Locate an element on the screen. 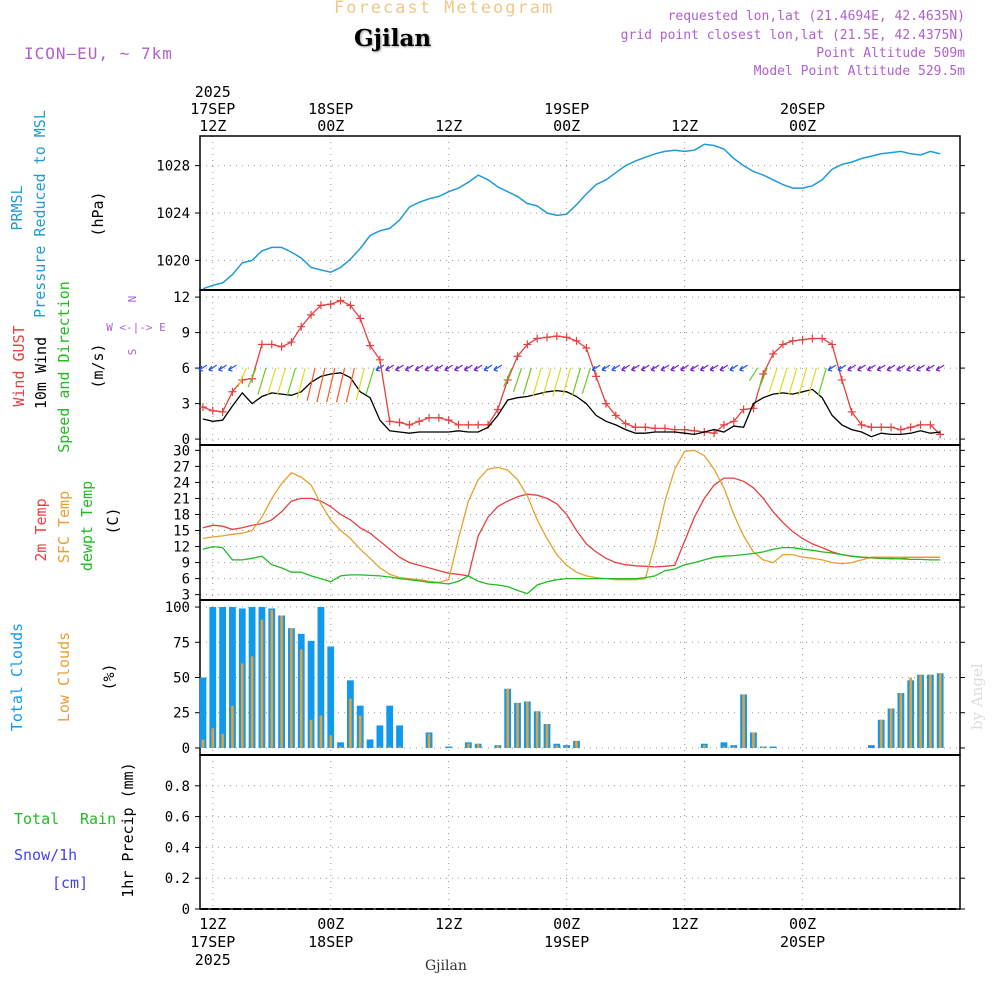  y-tick-label: 30 is located at coordinates (181, 451).